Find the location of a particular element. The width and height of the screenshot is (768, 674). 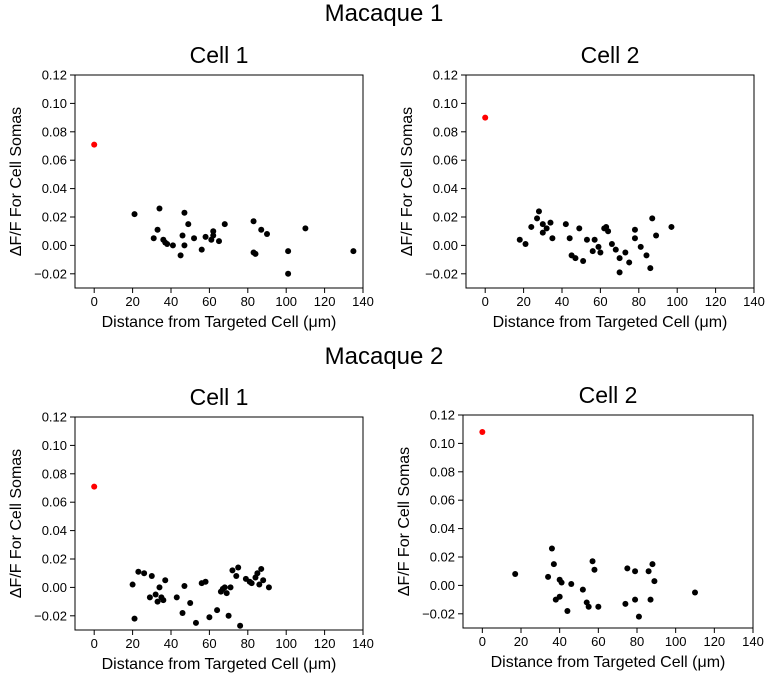

chart-2-xtick-label: 40 is located at coordinates (171, 643).